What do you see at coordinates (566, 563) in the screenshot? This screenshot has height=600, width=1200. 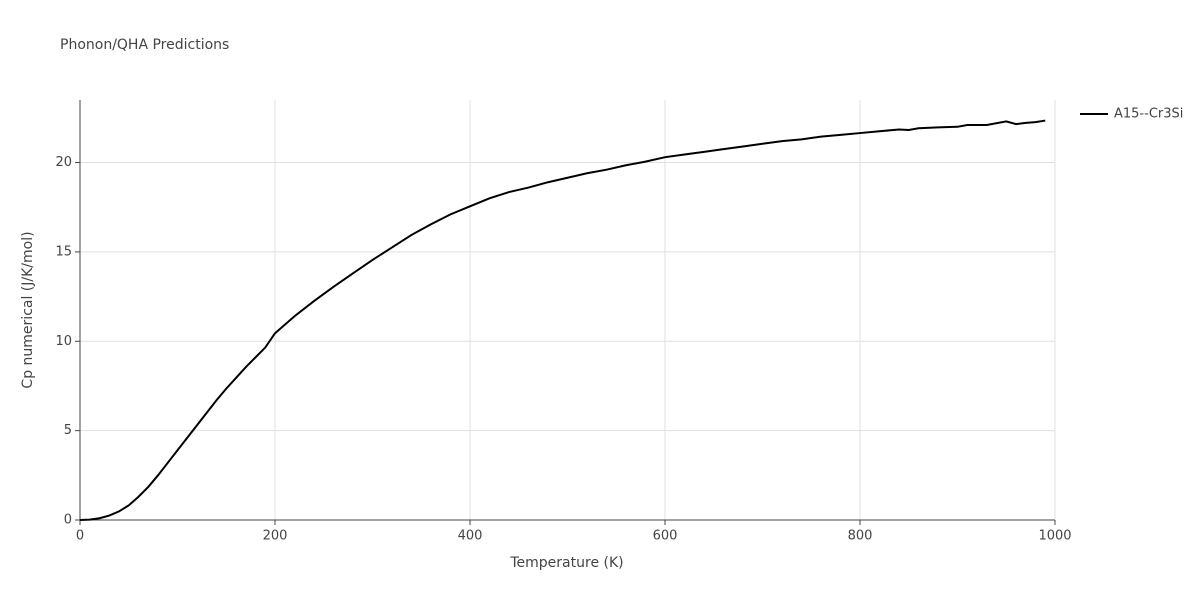 I see `x-axis-label: Temperature (K)` at bounding box center [566, 563].